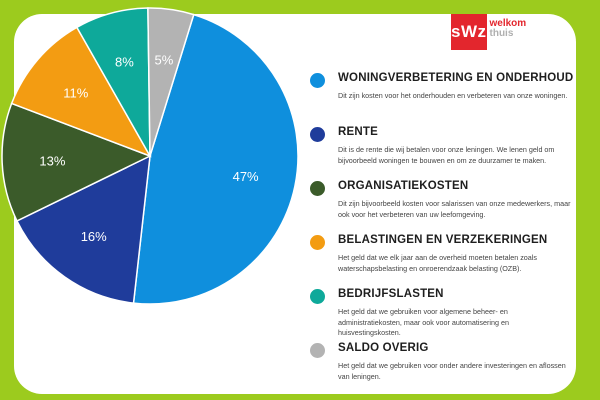  I want to click on logo-tagline: welkom thuis, so click(507, 32).